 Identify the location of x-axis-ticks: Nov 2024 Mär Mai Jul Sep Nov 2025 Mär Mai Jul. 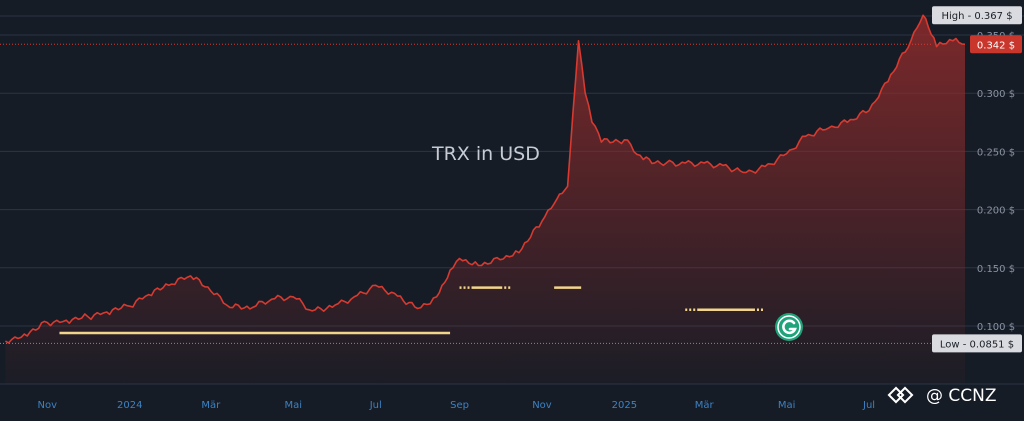
(457, 405).